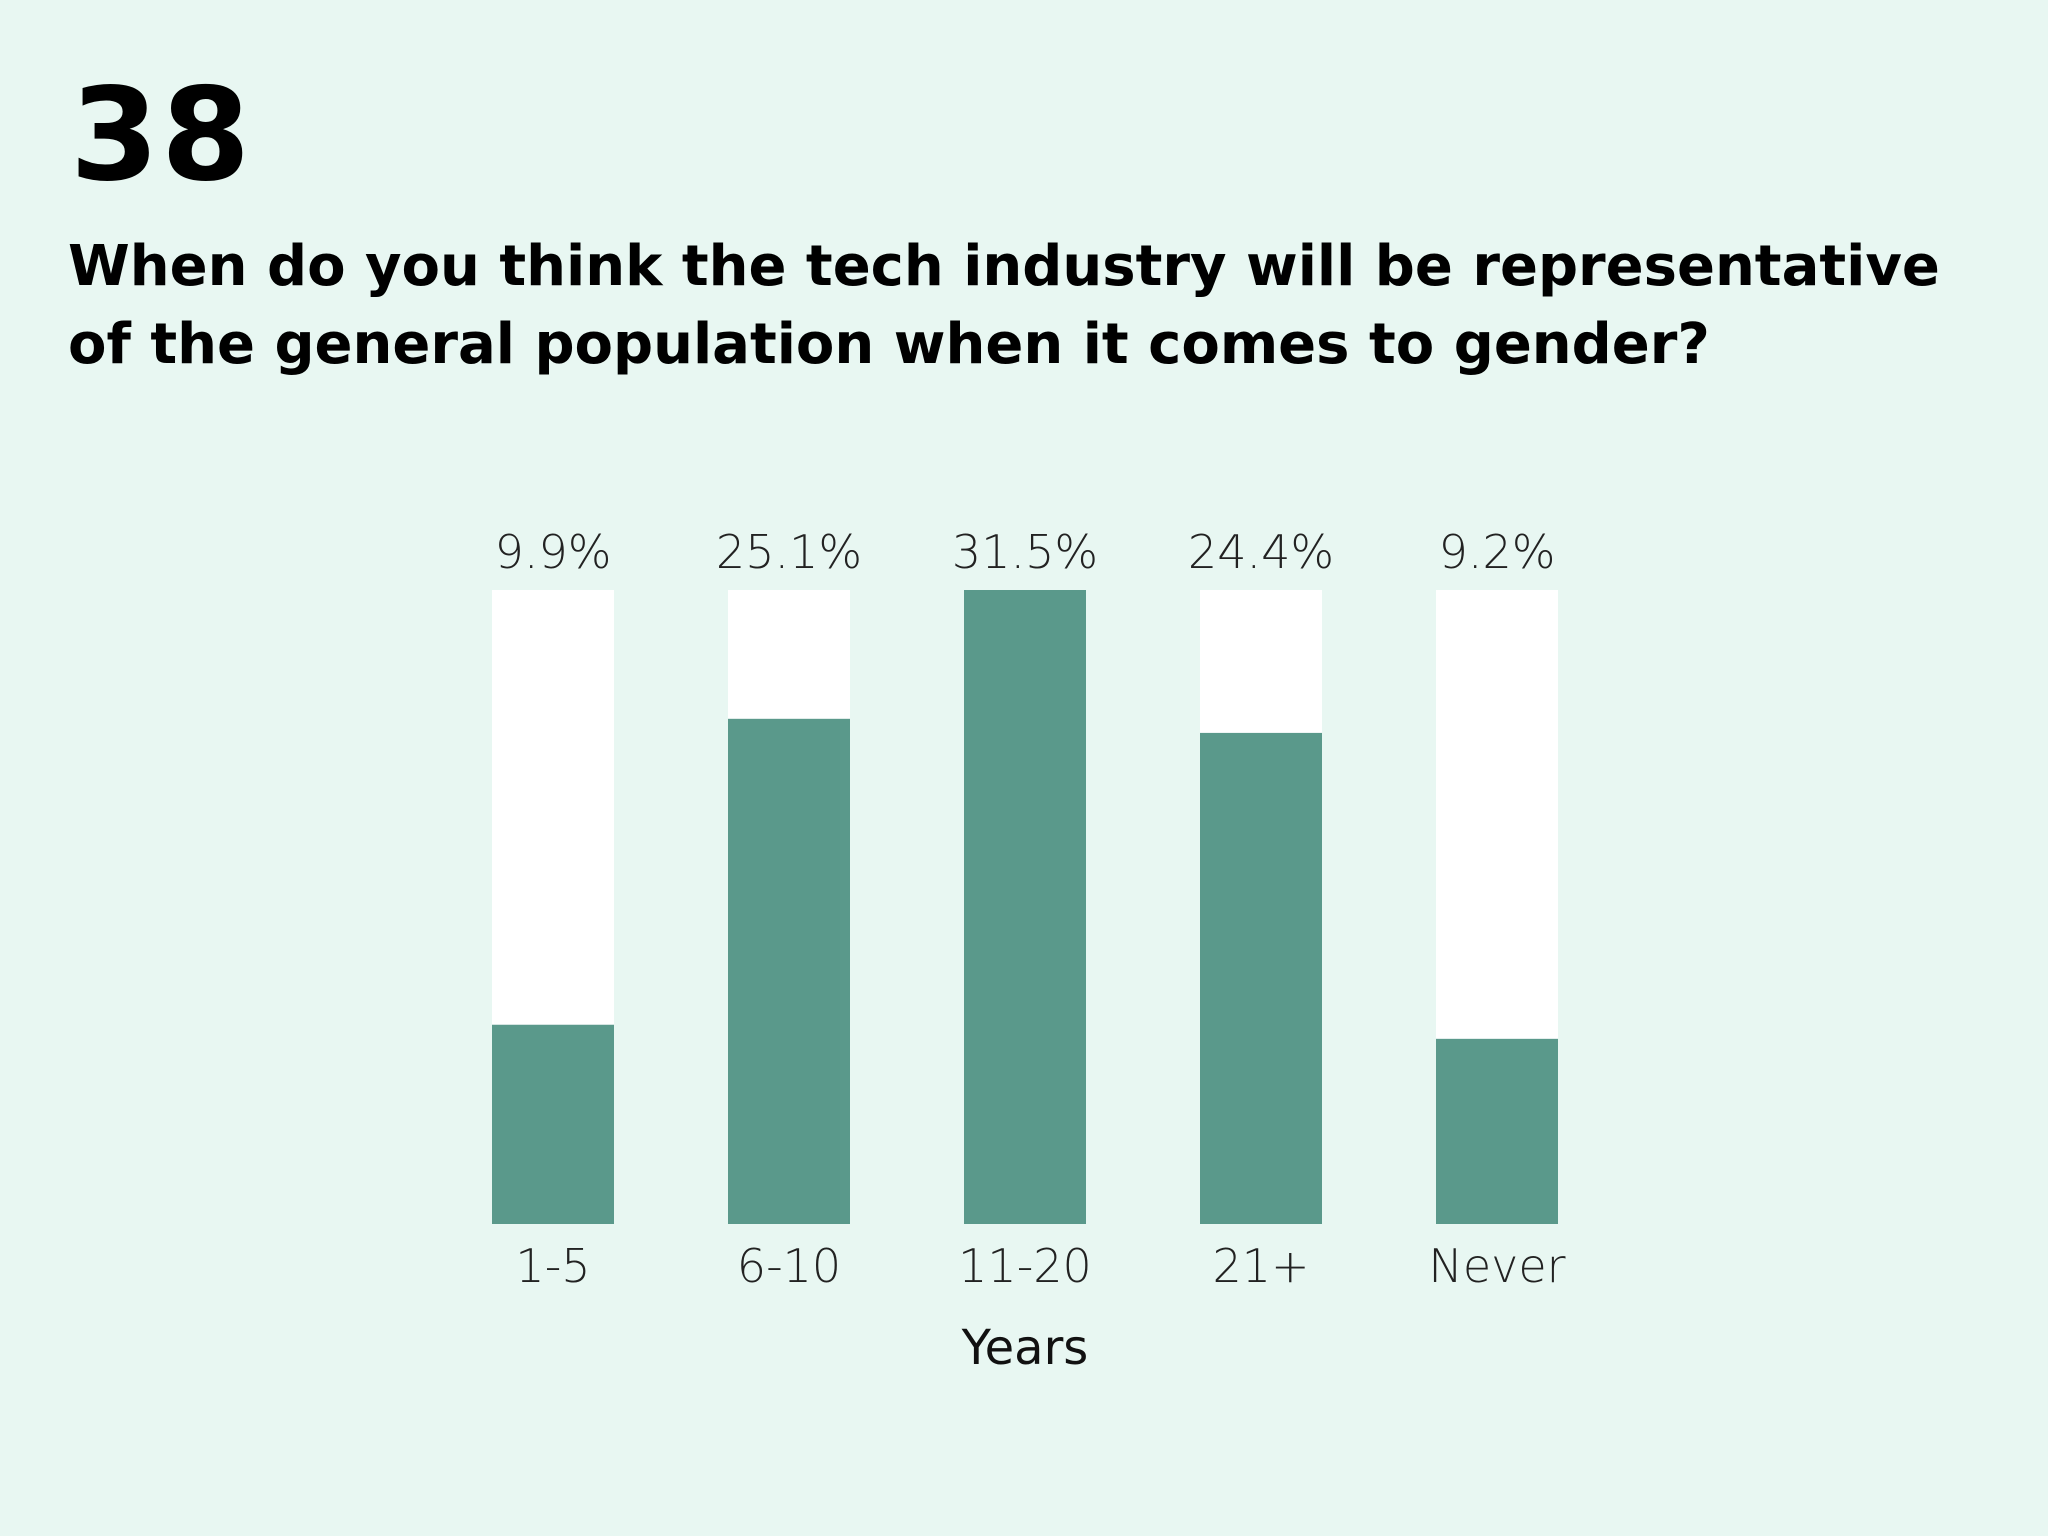 The width and height of the screenshot is (2048, 1536). I want to click on value-label-1: 25.1%, so click(789, 552).